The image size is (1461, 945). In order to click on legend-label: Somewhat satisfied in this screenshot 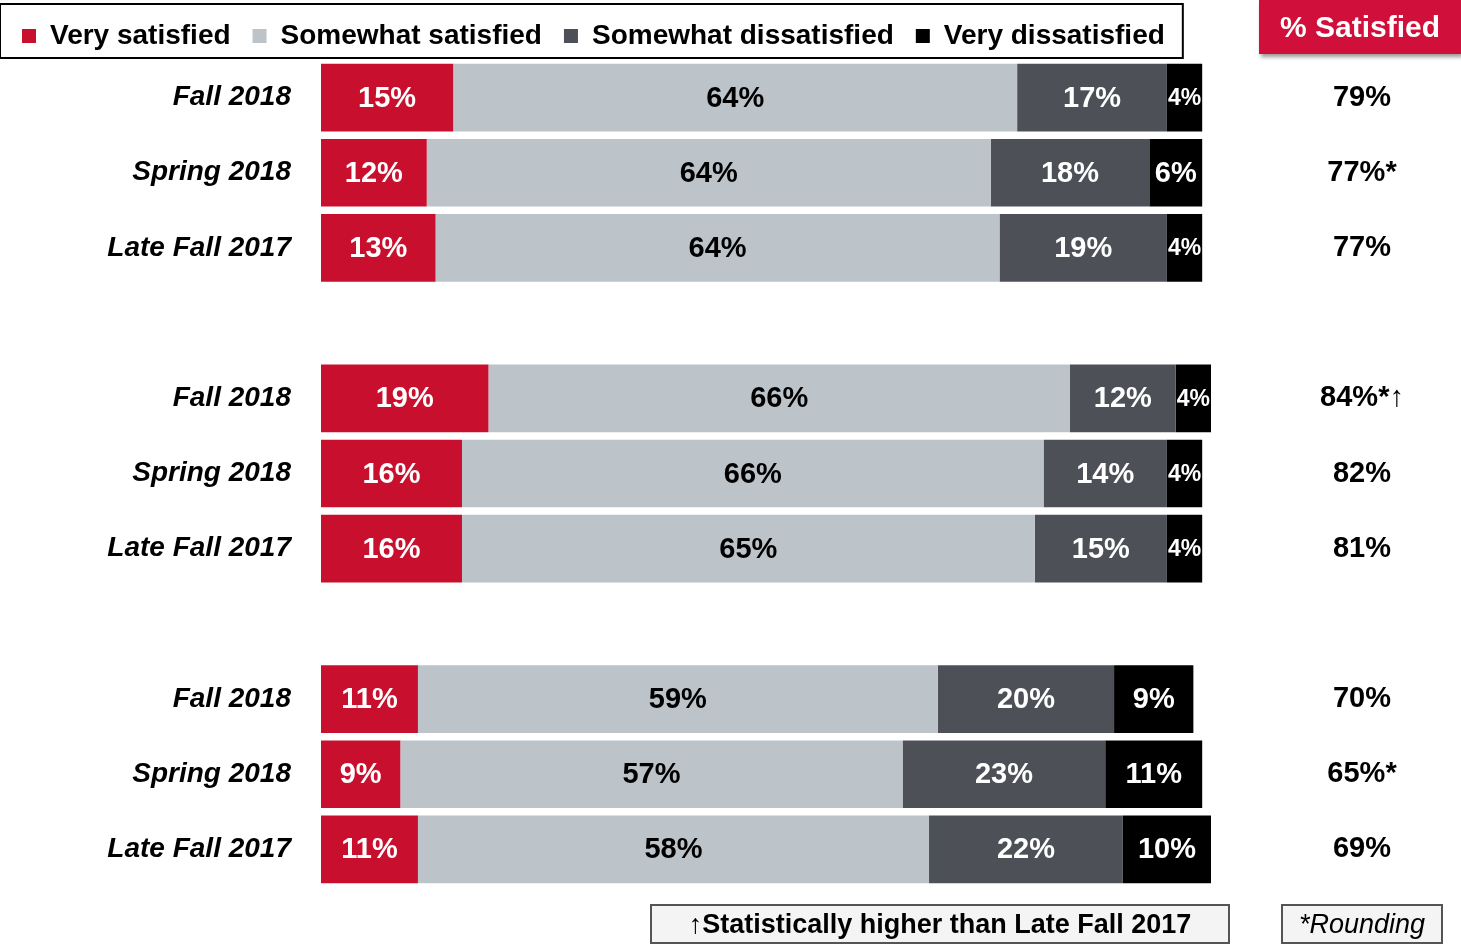, I will do `click(411, 34)`.